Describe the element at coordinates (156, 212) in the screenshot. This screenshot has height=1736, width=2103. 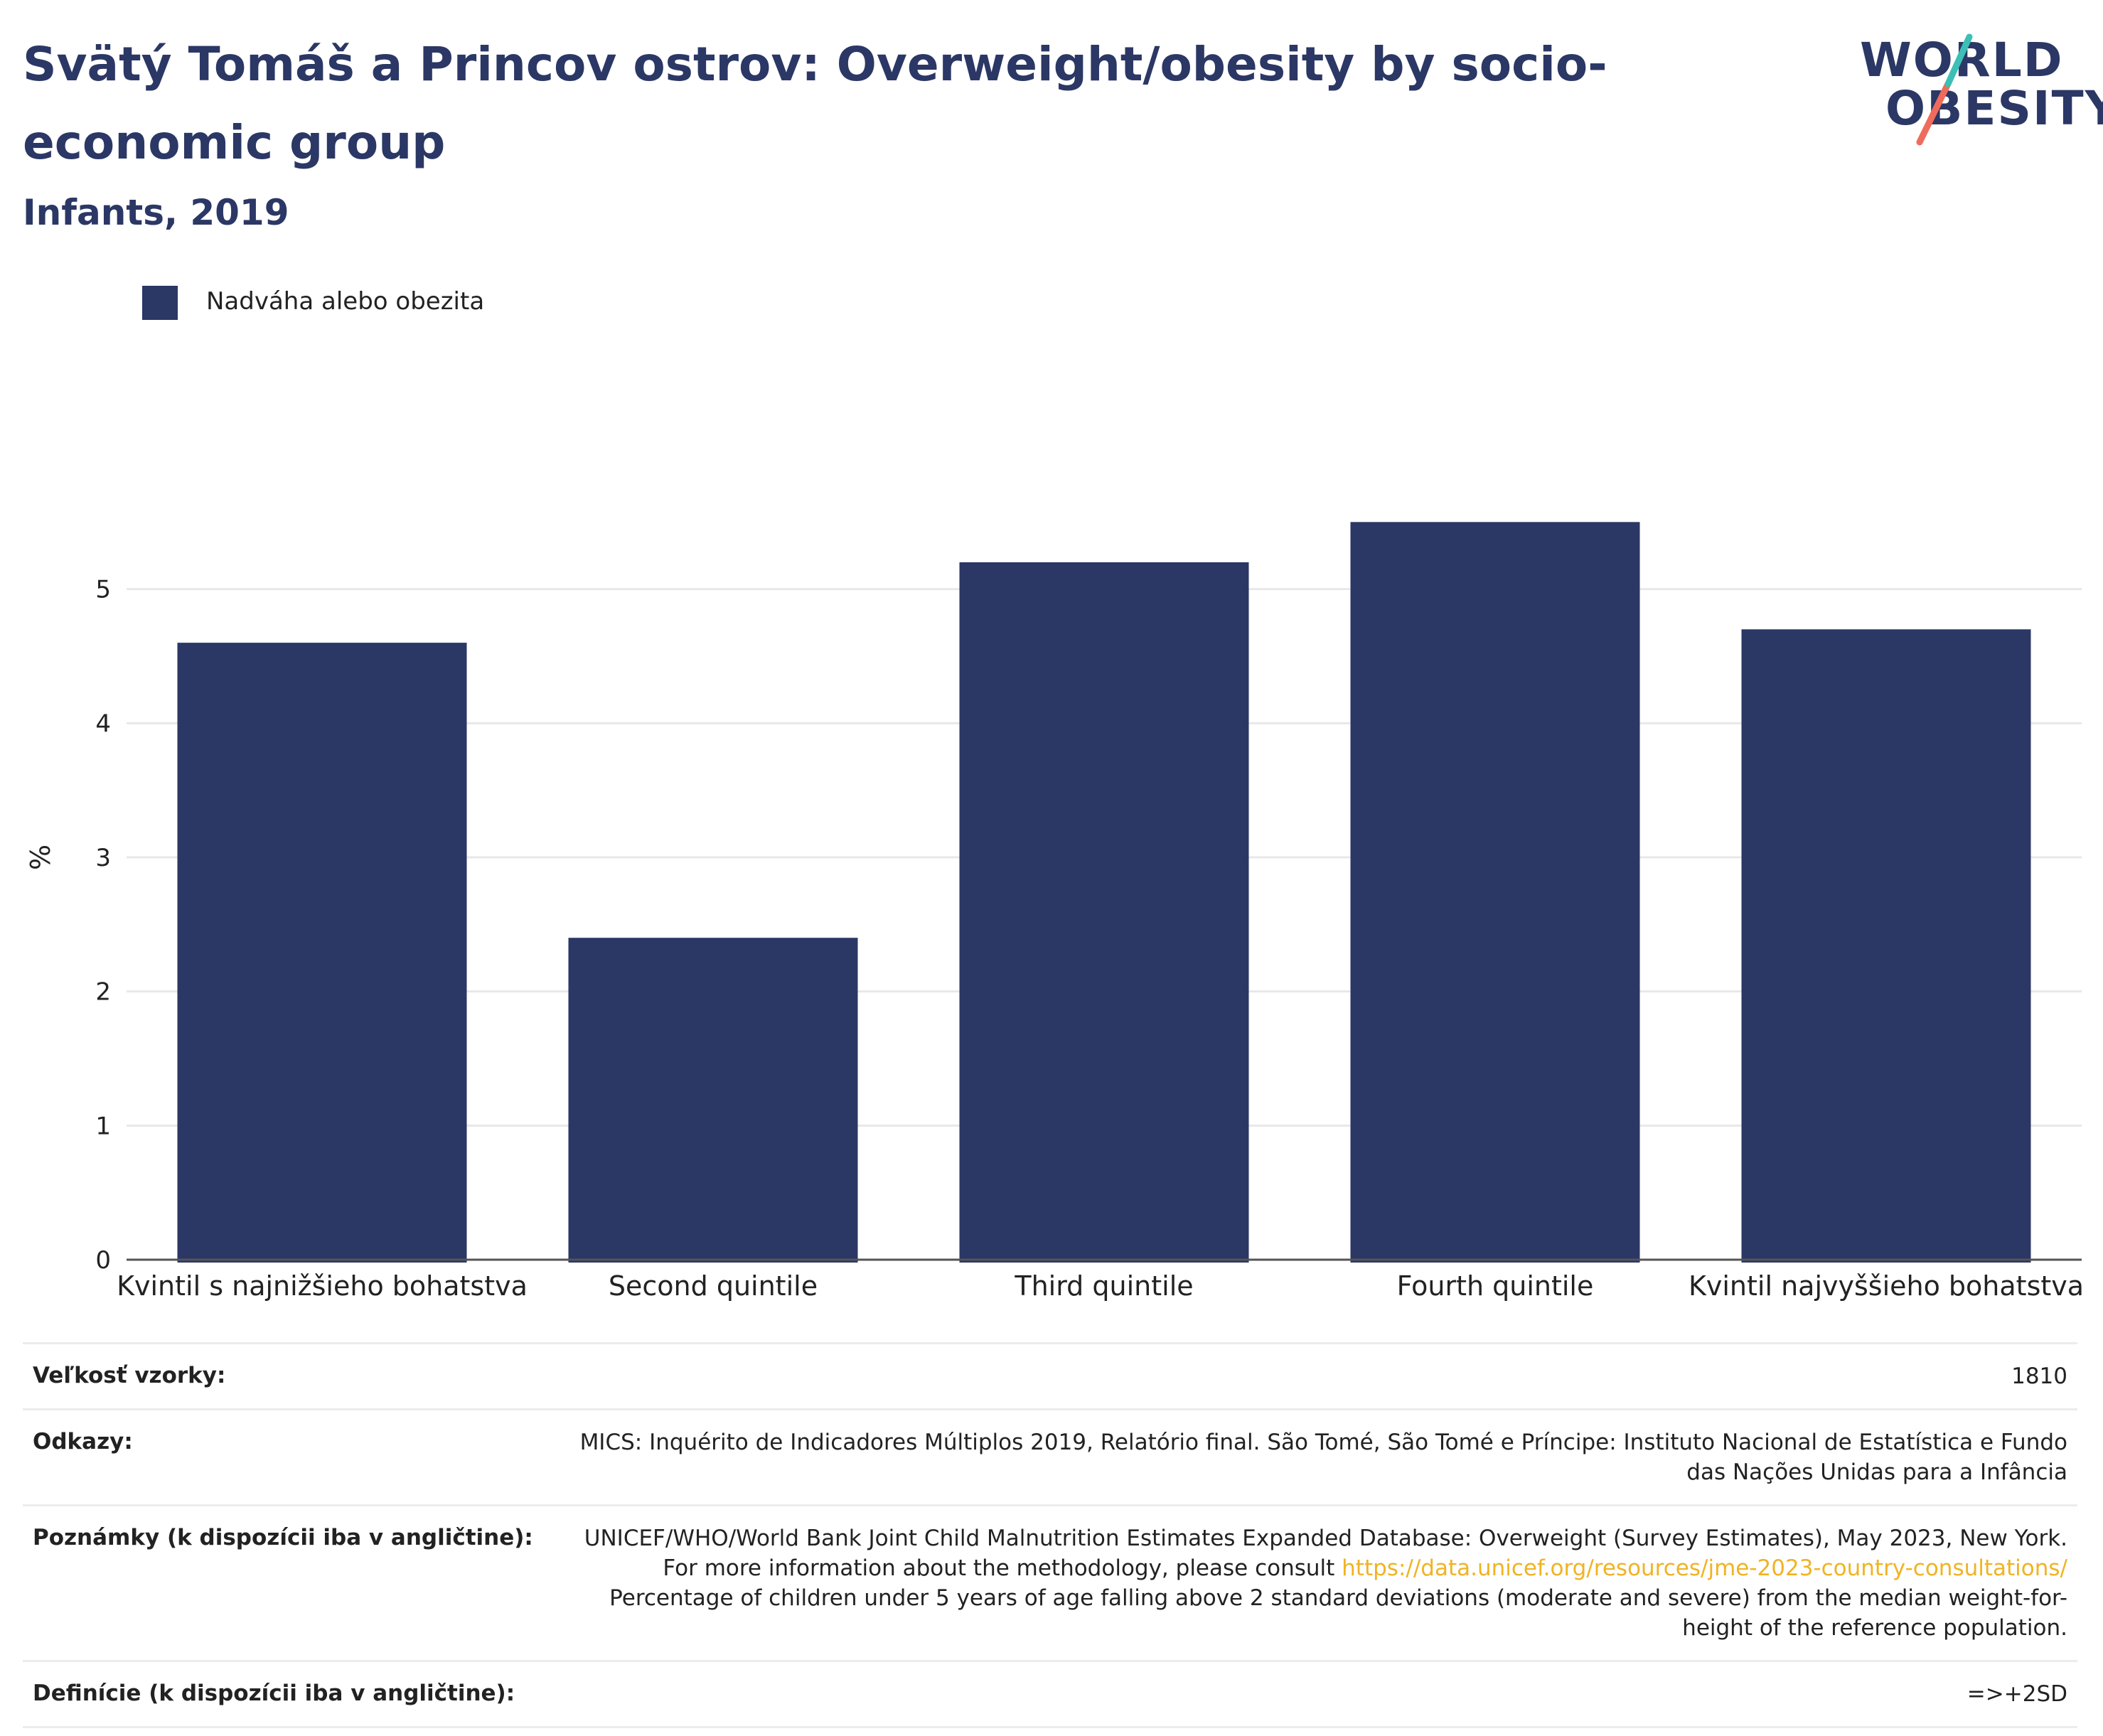
I see `chart-subtitle: Infants, 2019` at that location.